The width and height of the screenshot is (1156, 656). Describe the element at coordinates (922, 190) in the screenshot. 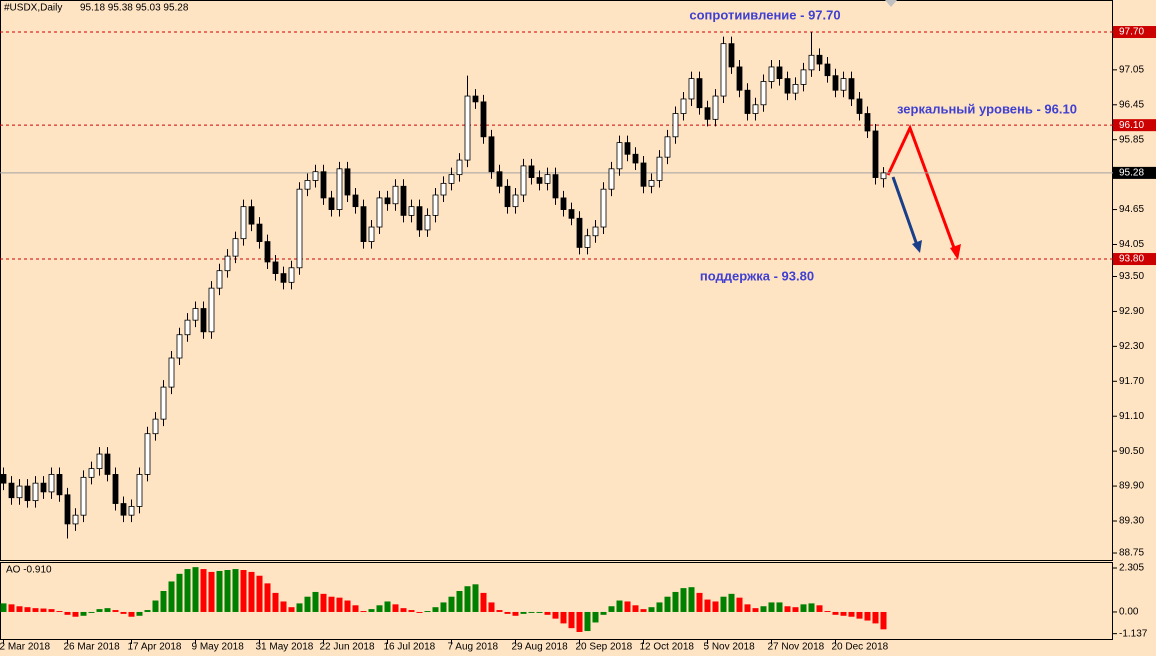

I see `red-arrow` at that location.